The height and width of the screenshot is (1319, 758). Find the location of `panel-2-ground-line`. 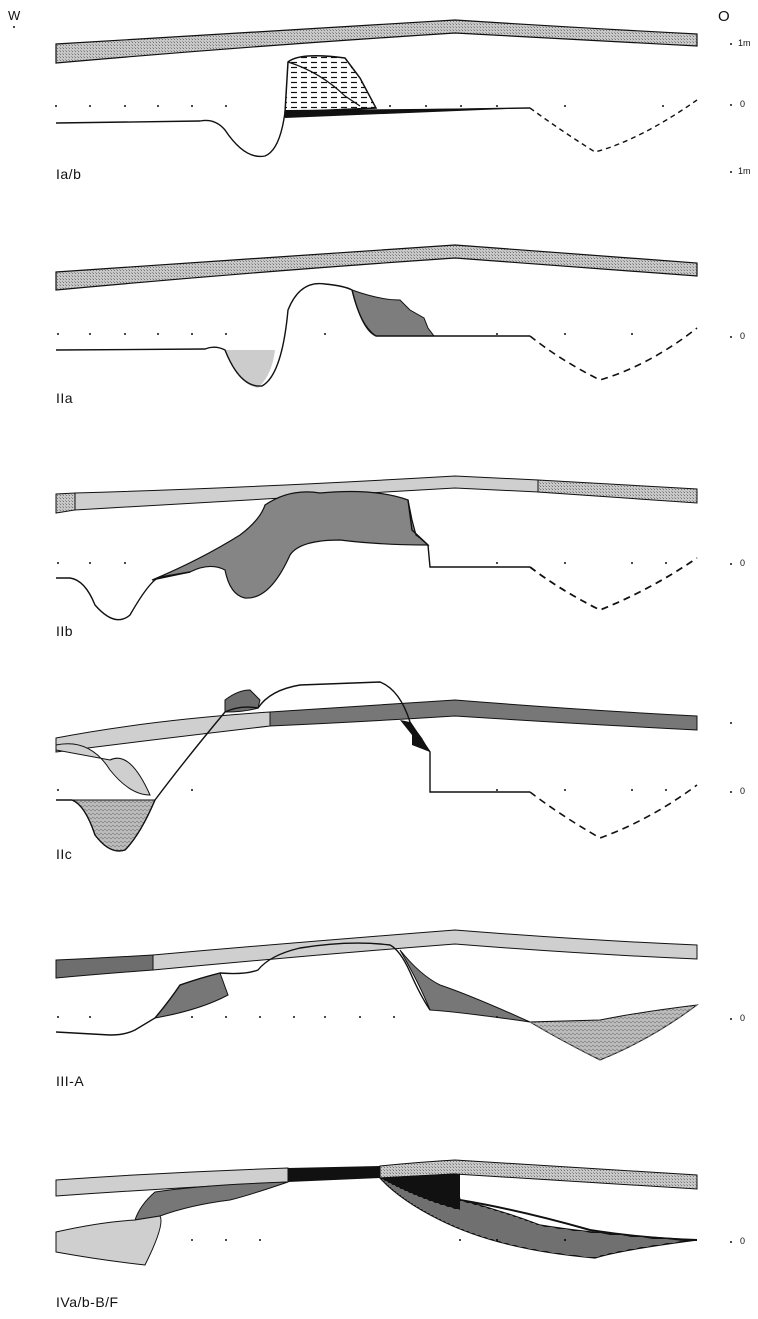

panel-2-ground-line is located at coordinates (292, 334).